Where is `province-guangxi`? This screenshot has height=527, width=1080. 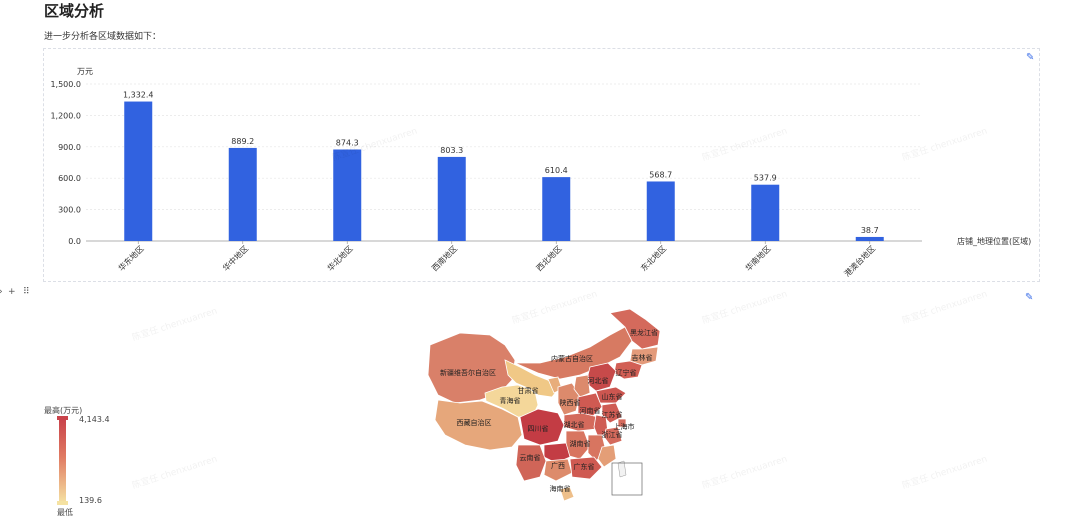 province-guangxi is located at coordinates (558, 470).